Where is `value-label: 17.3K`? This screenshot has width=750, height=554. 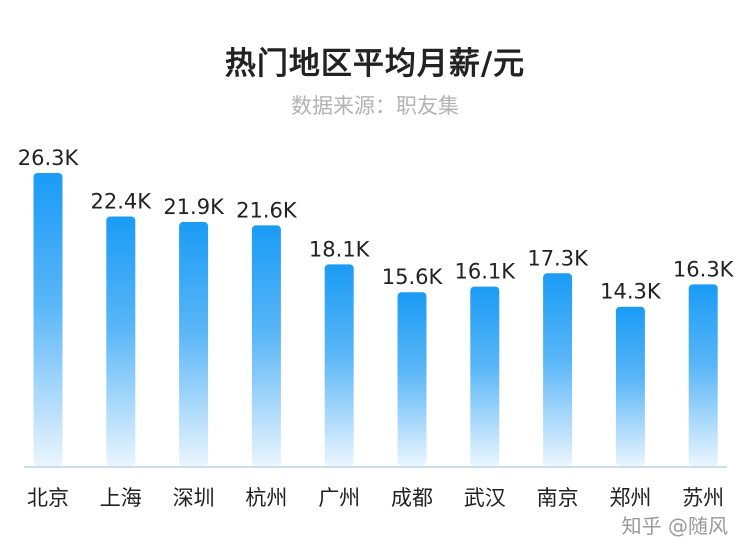 value-label: 17.3K is located at coordinates (558, 258).